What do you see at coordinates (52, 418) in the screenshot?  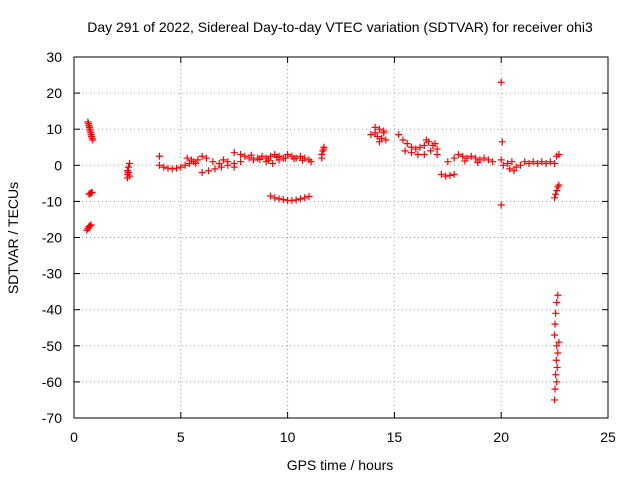 I see `y-tick-label: -70` at bounding box center [52, 418].